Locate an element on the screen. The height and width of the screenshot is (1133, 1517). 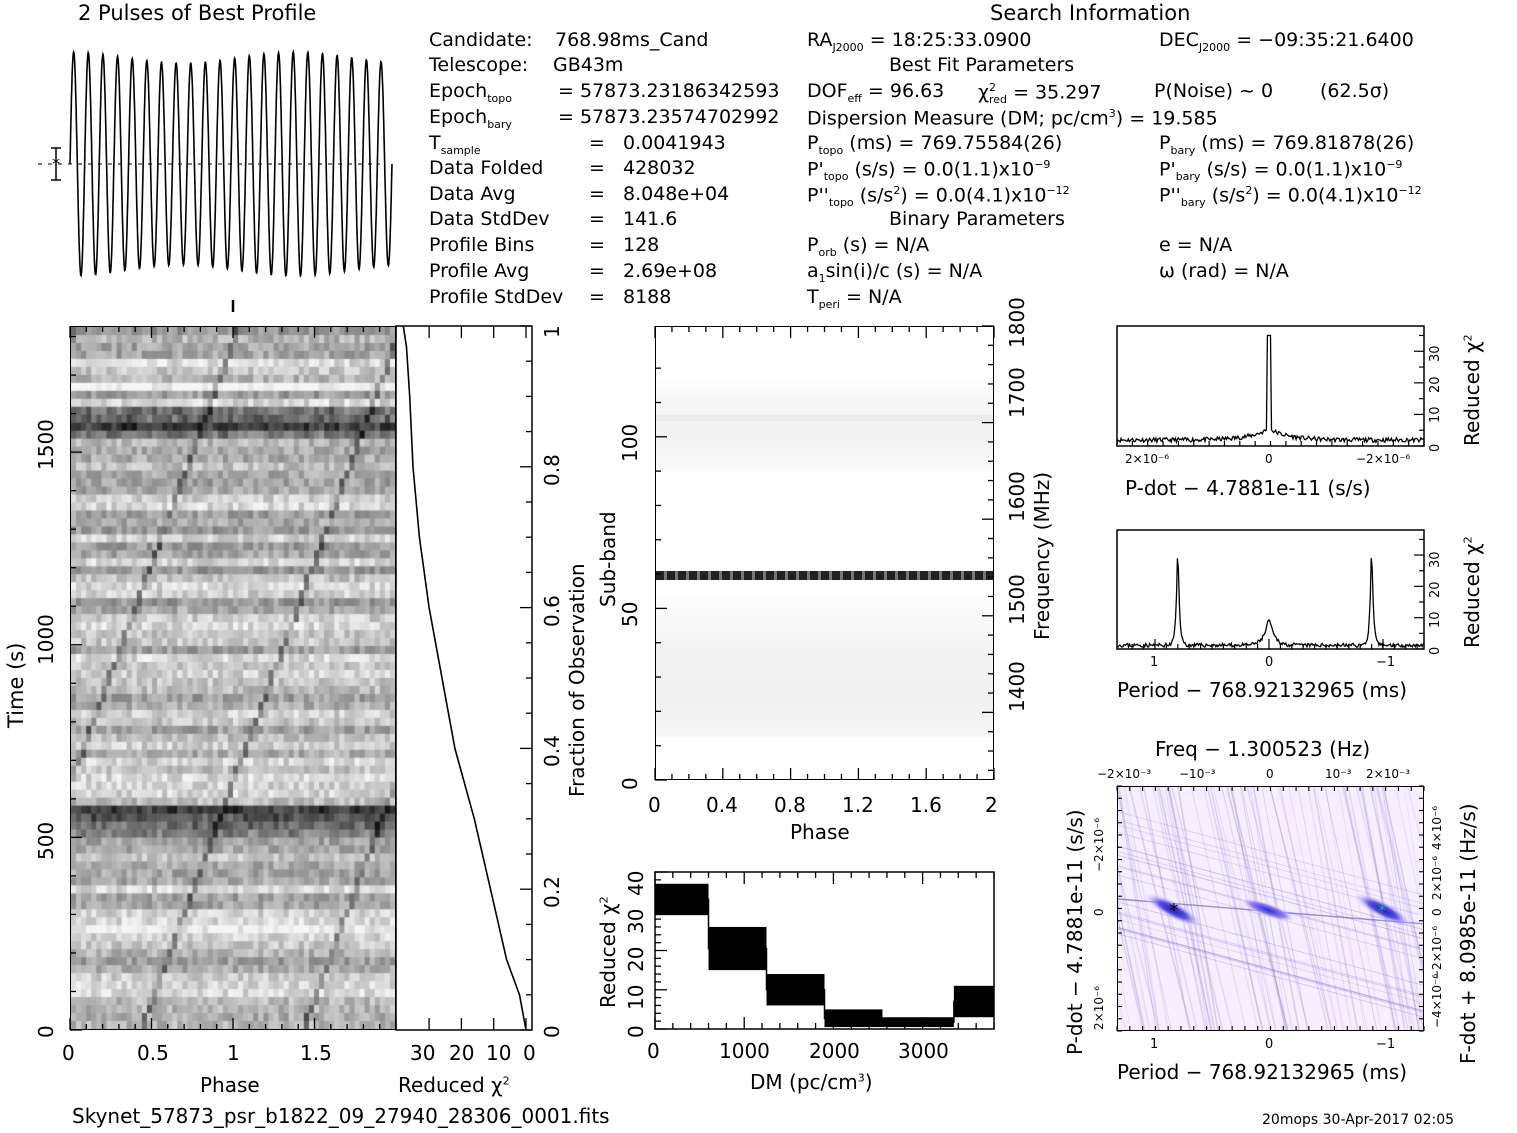
ct-y2label: Fraction of Observation is located at coordinates (577, 680).